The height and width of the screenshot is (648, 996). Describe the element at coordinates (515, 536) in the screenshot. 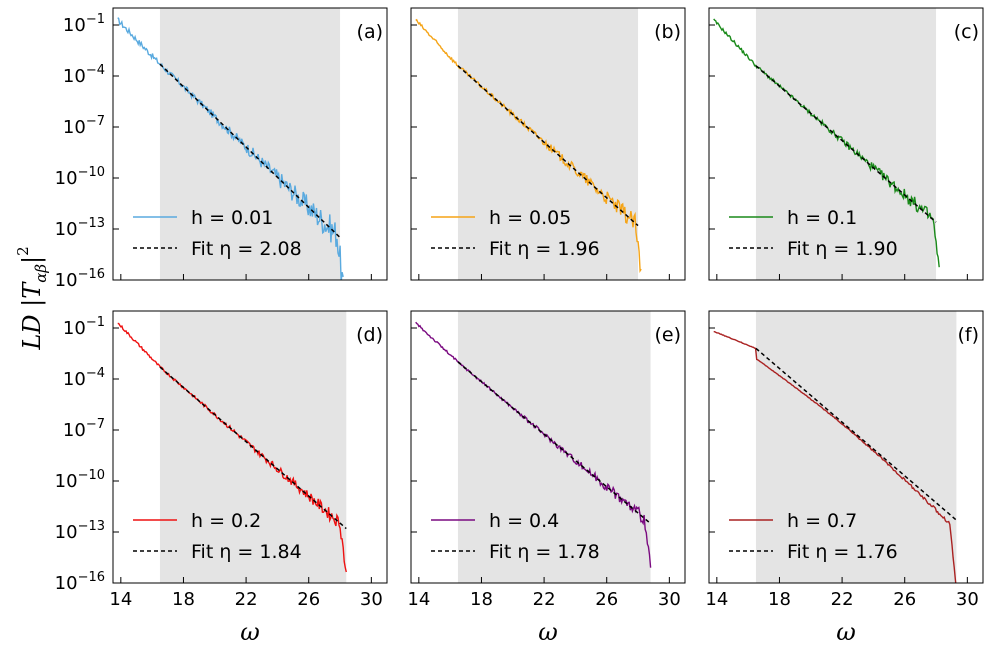

I see `legend: h = 0.4 Fit η = 1.78` at that location.